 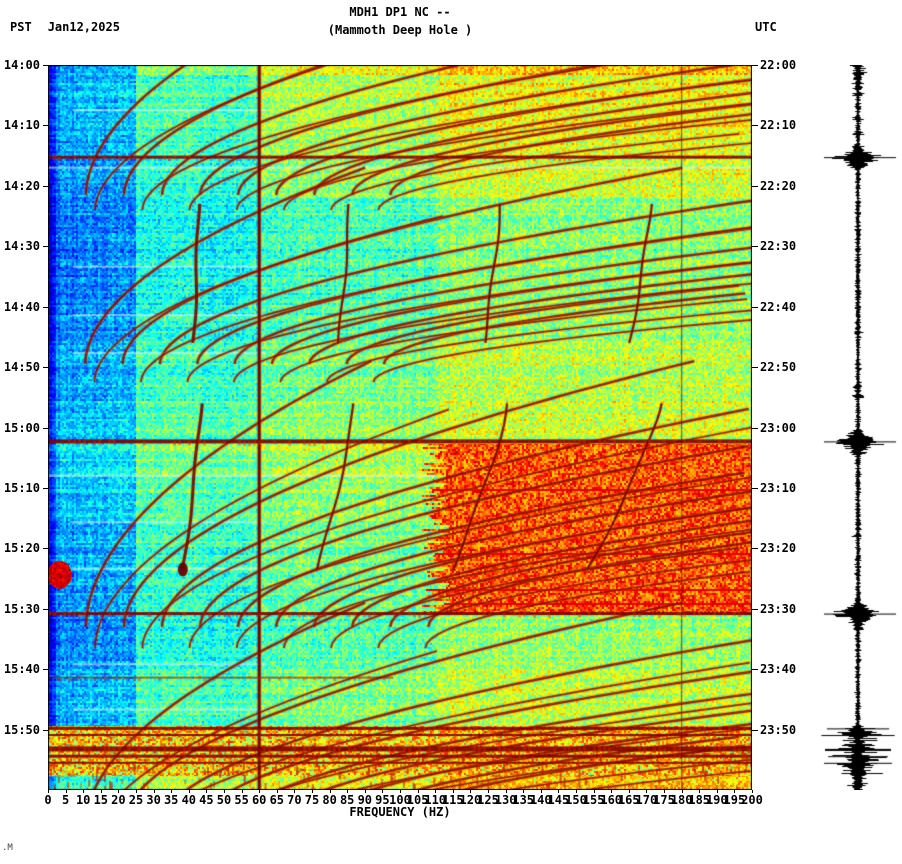 What do you see at coordinates (48, 800) in the screenshot?
I see `freq-tick-label: 0` at bounding box center [48, 800].